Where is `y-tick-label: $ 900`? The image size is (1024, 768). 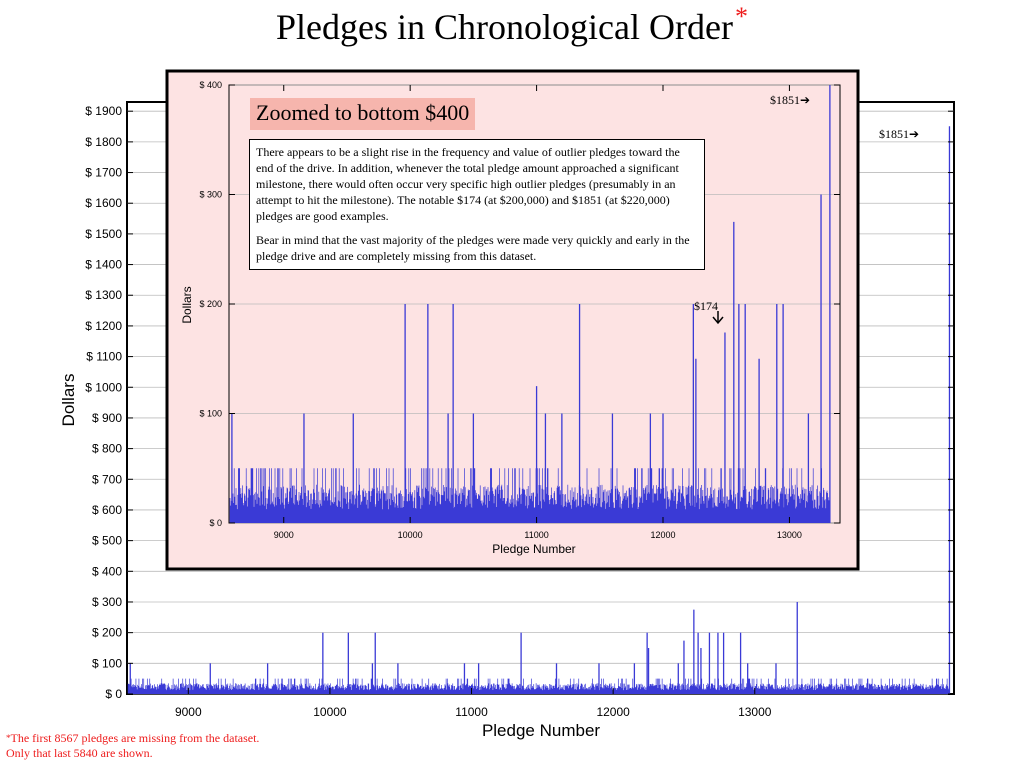 y-tick-label: $ 900 is located at coordinates (107, 418).